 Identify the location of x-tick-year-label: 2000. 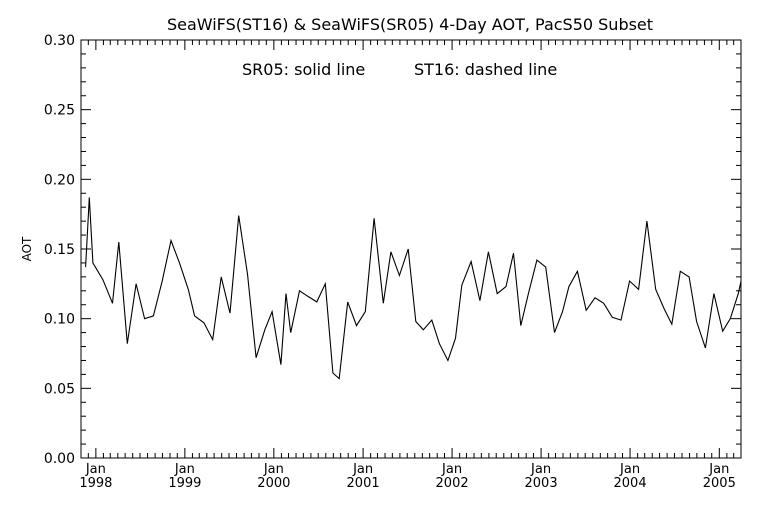
(273, 483).